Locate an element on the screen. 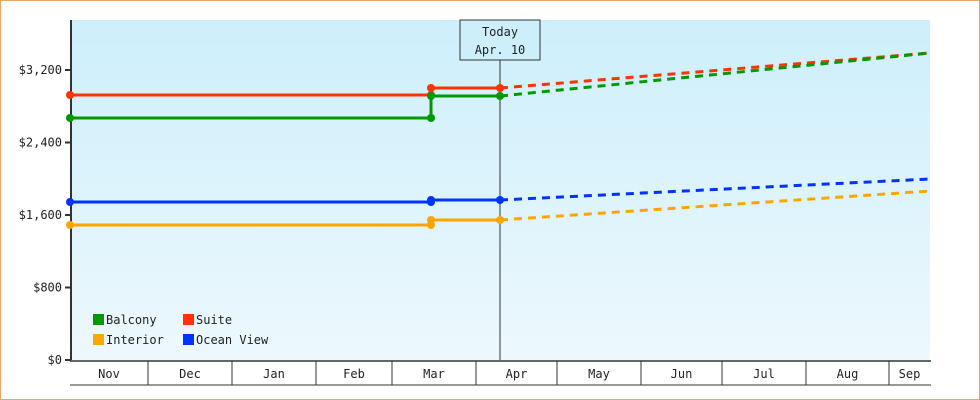 The image size is (980, 400). legend-label: Suite is located at coordinates (214, 320).